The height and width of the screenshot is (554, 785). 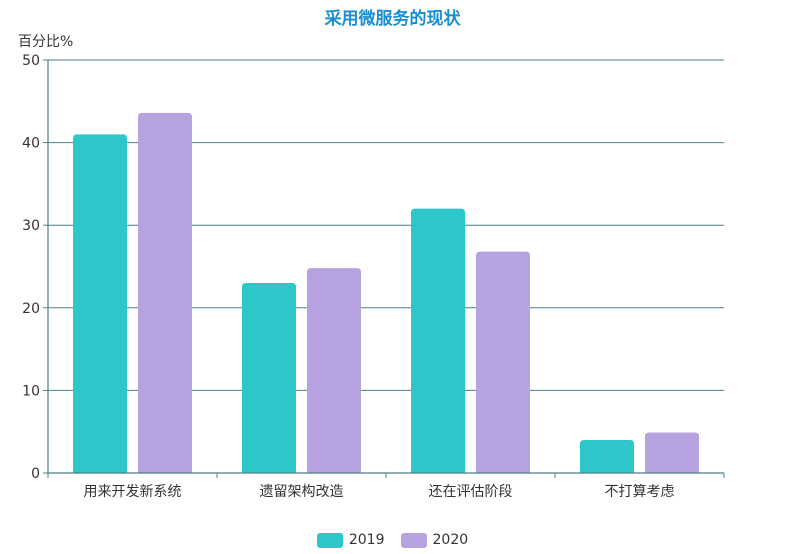 What do you see at coordinates (133, 492) in the screenshot?
I see `x-category-label: 用来开发新系统` at bounding box center [133, 492].